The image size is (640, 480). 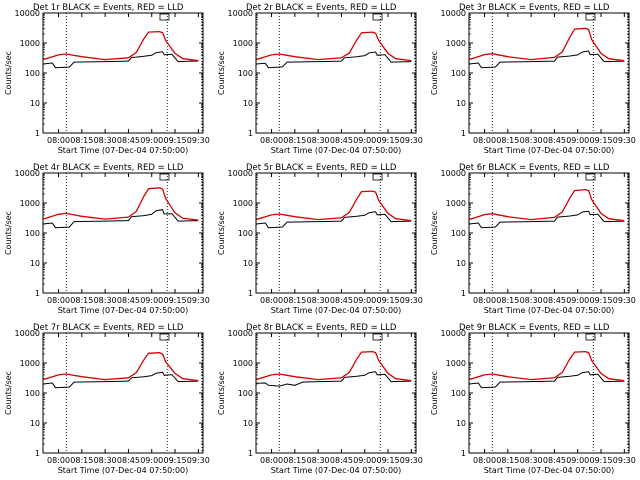 I want to click on det4-xtick-label: 08:30, so click(x=105, y=300).